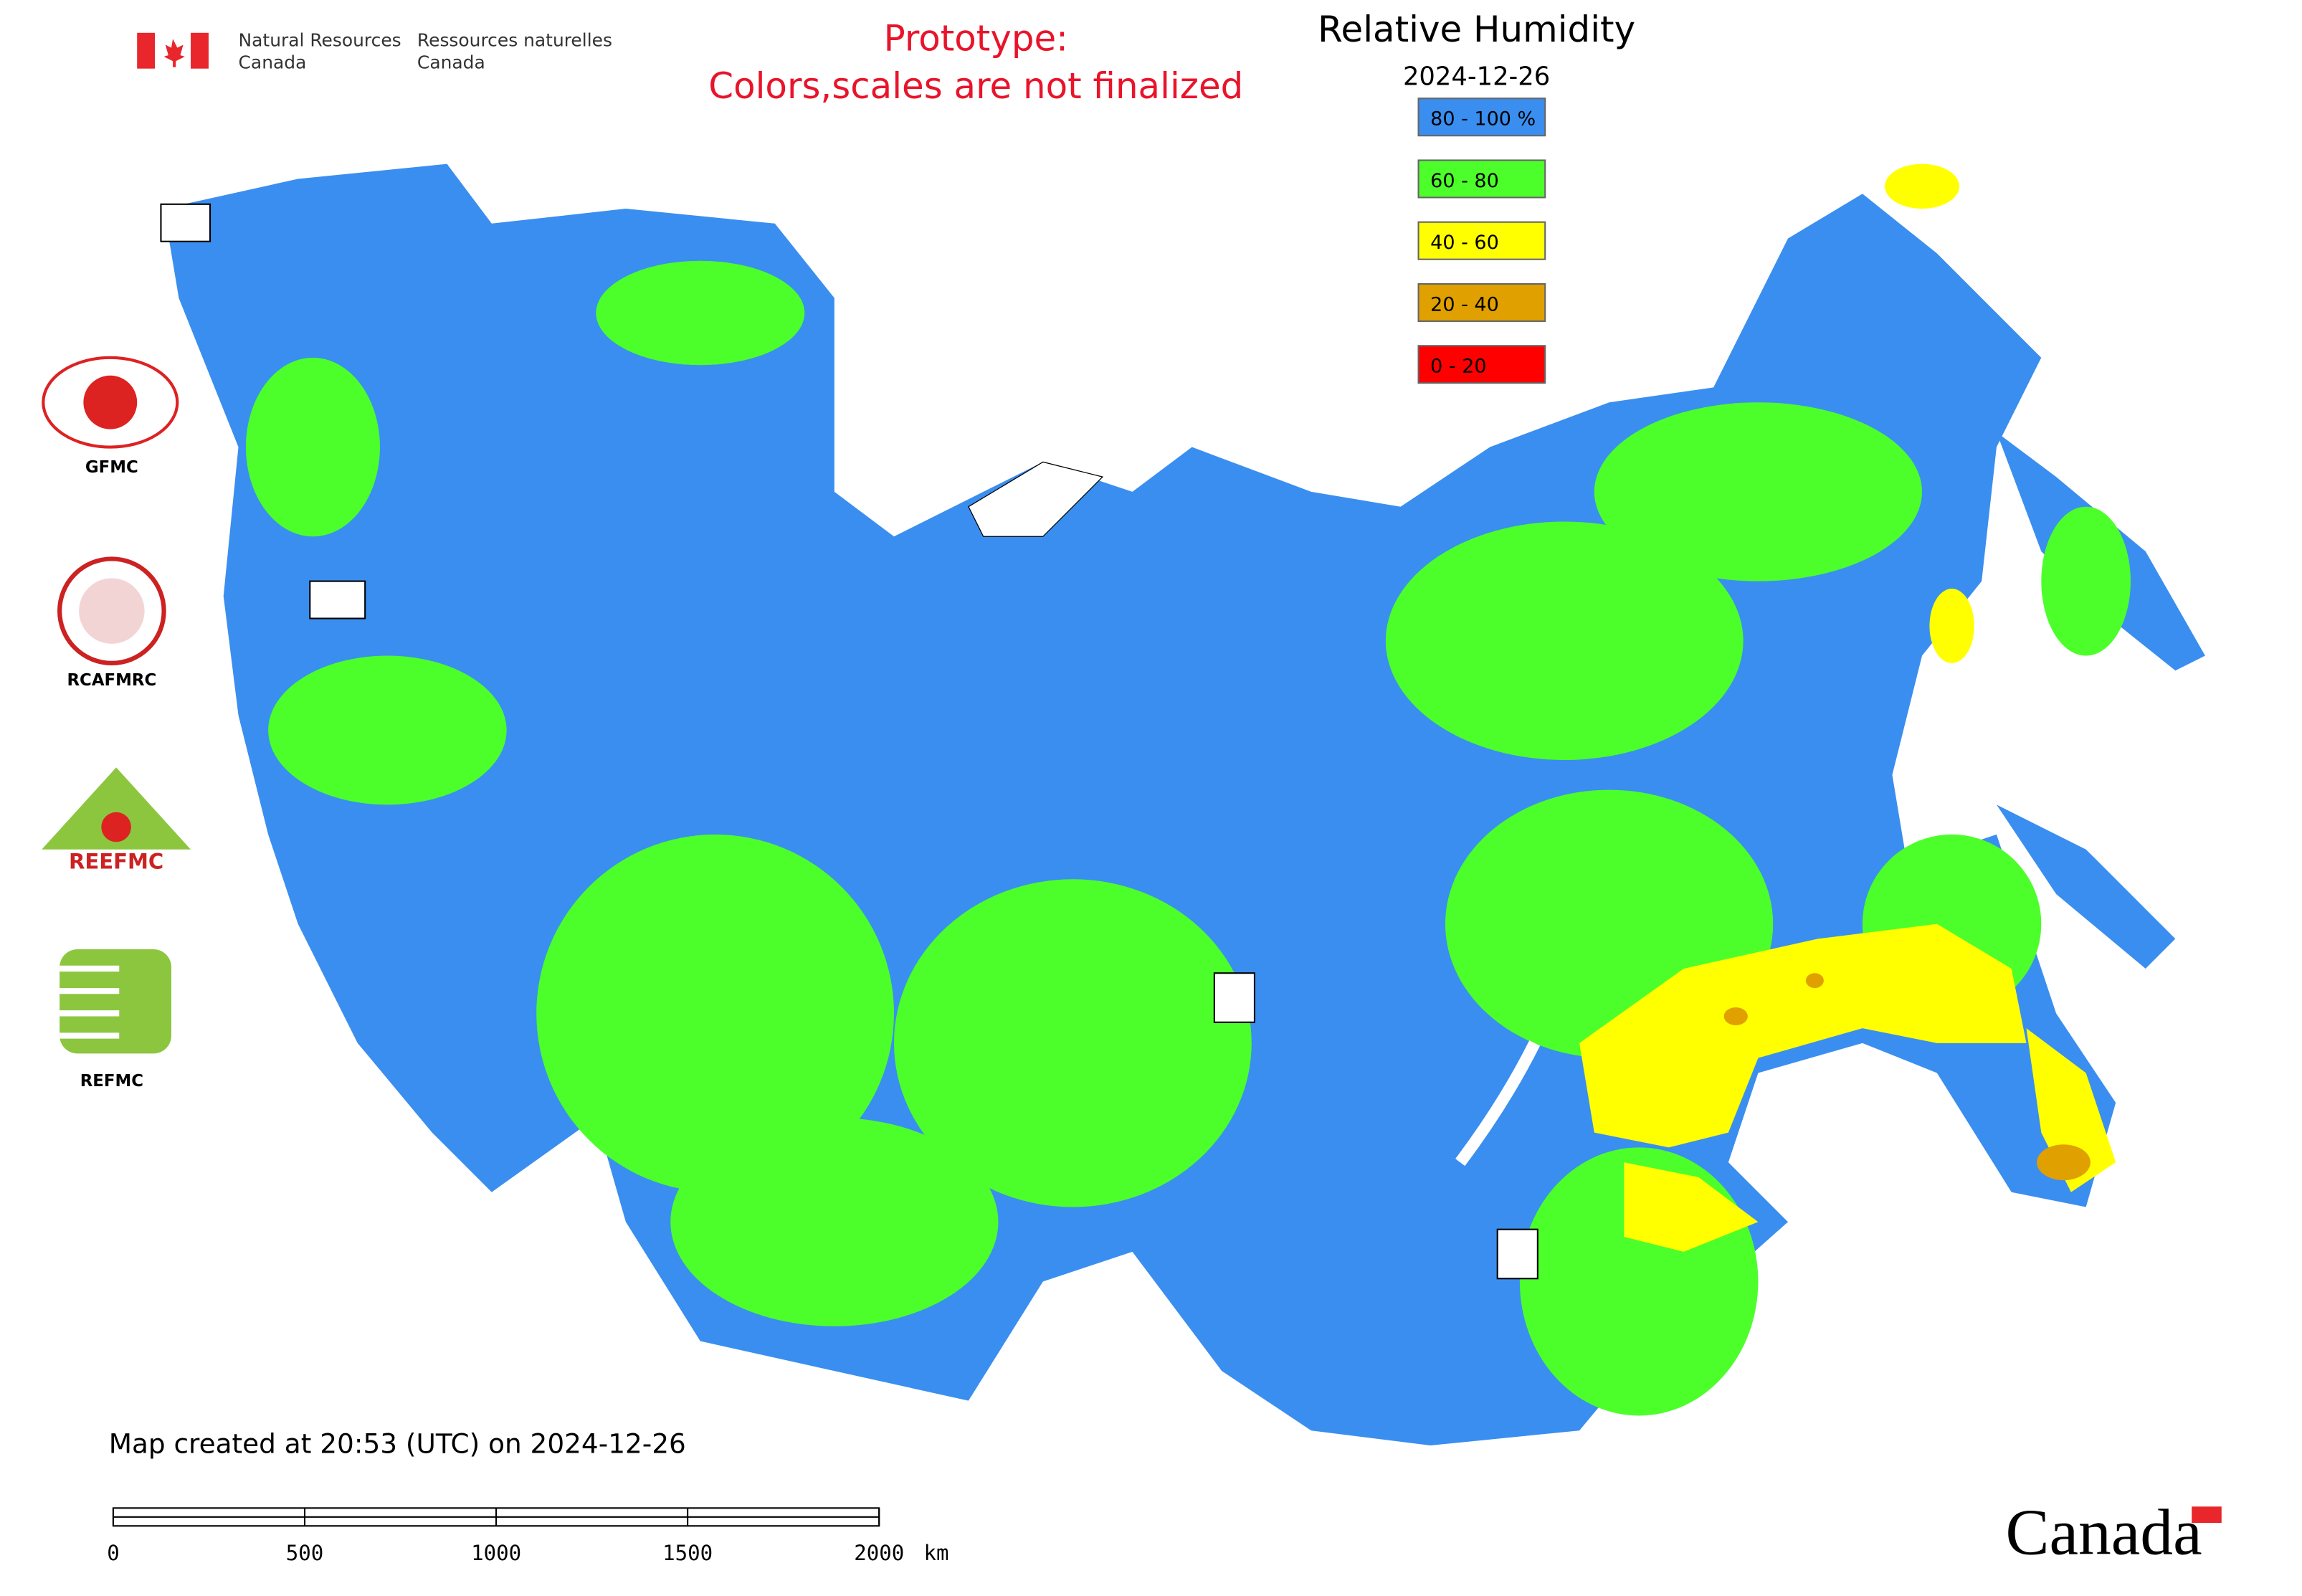 Image resolution: width=2302 pixels, height=1596 pixels. I want to click on scale-label: 2000, so click(879, 1553).